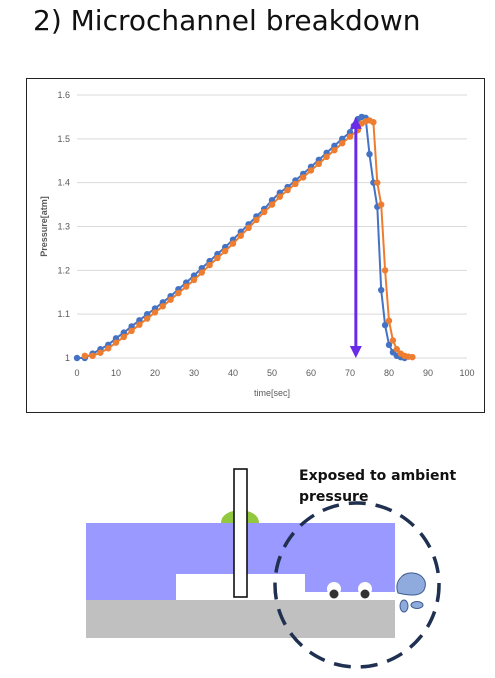 This screenshot has width=495, height=678. I want to click on x-axis-label: time[sec], so click(272, 393).